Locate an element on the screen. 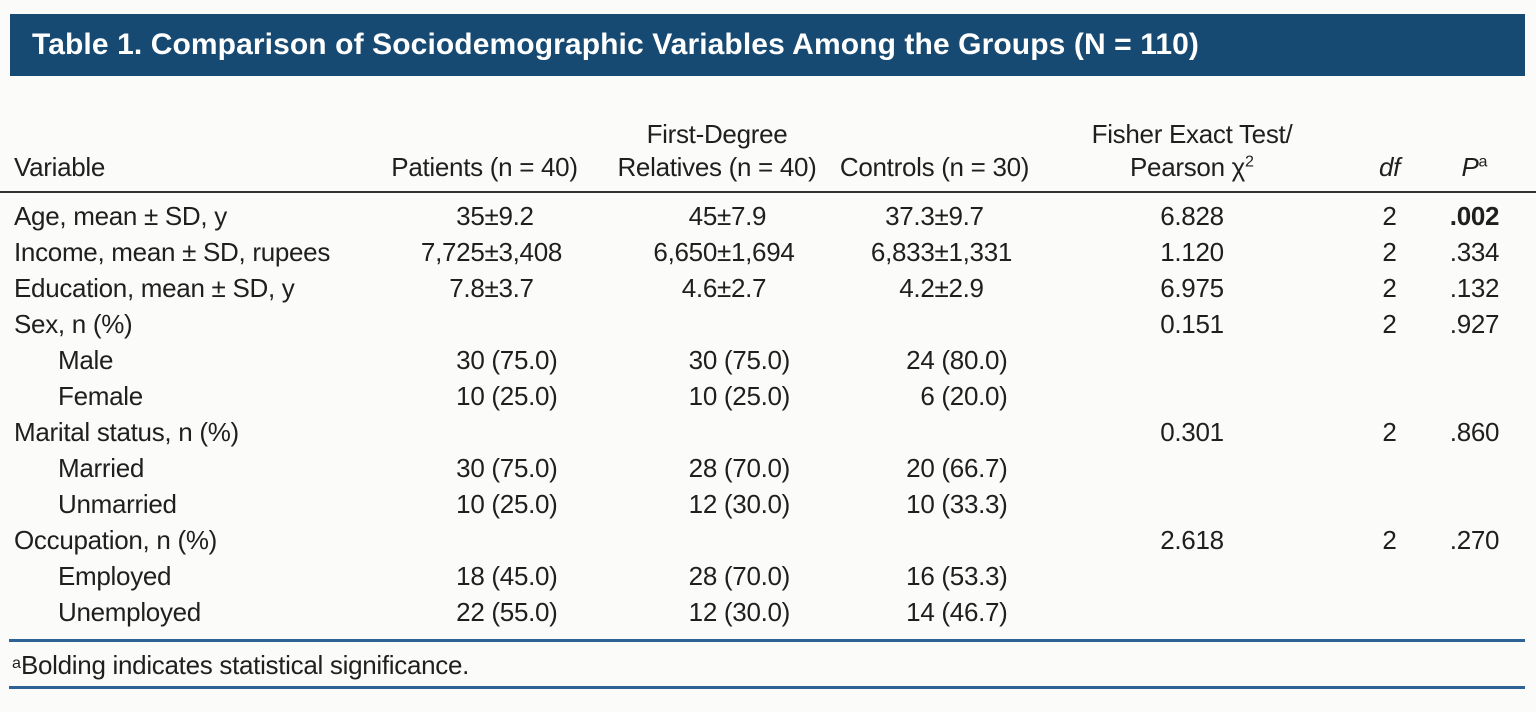  cell-controls: 24 (80.0) is located at coordinates (957, 360).